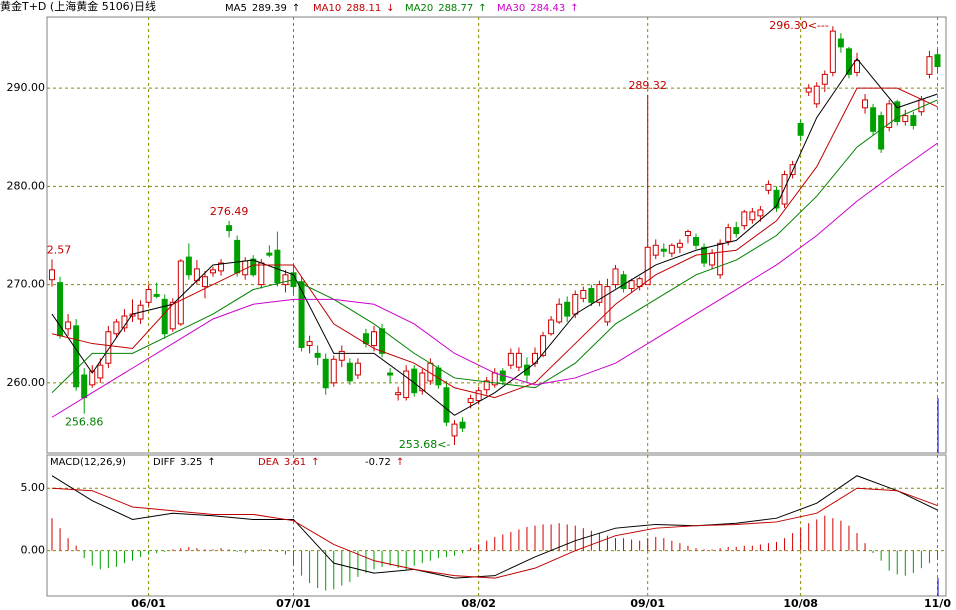 The height and width of the screenshot is (610, 956). What do you see at coordinates (363, 8) in the screenshot?
I see `legend-value: 288.11` at bounding box center [363, 8].